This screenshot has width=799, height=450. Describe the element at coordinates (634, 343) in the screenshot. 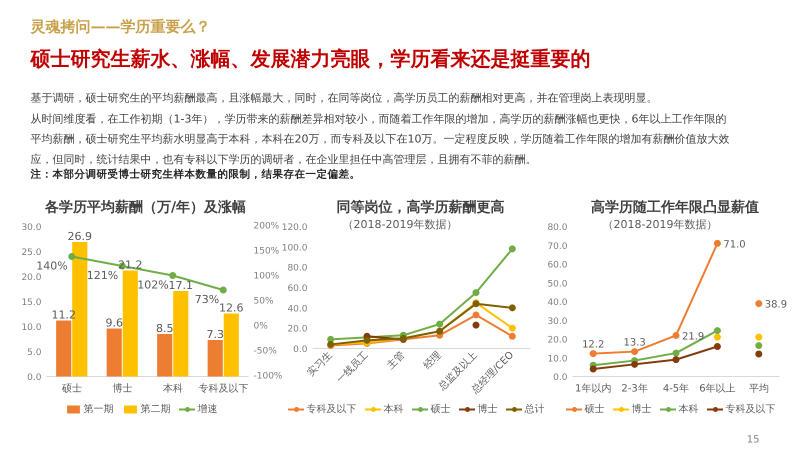

I see `data-label: 13.3` at that location.